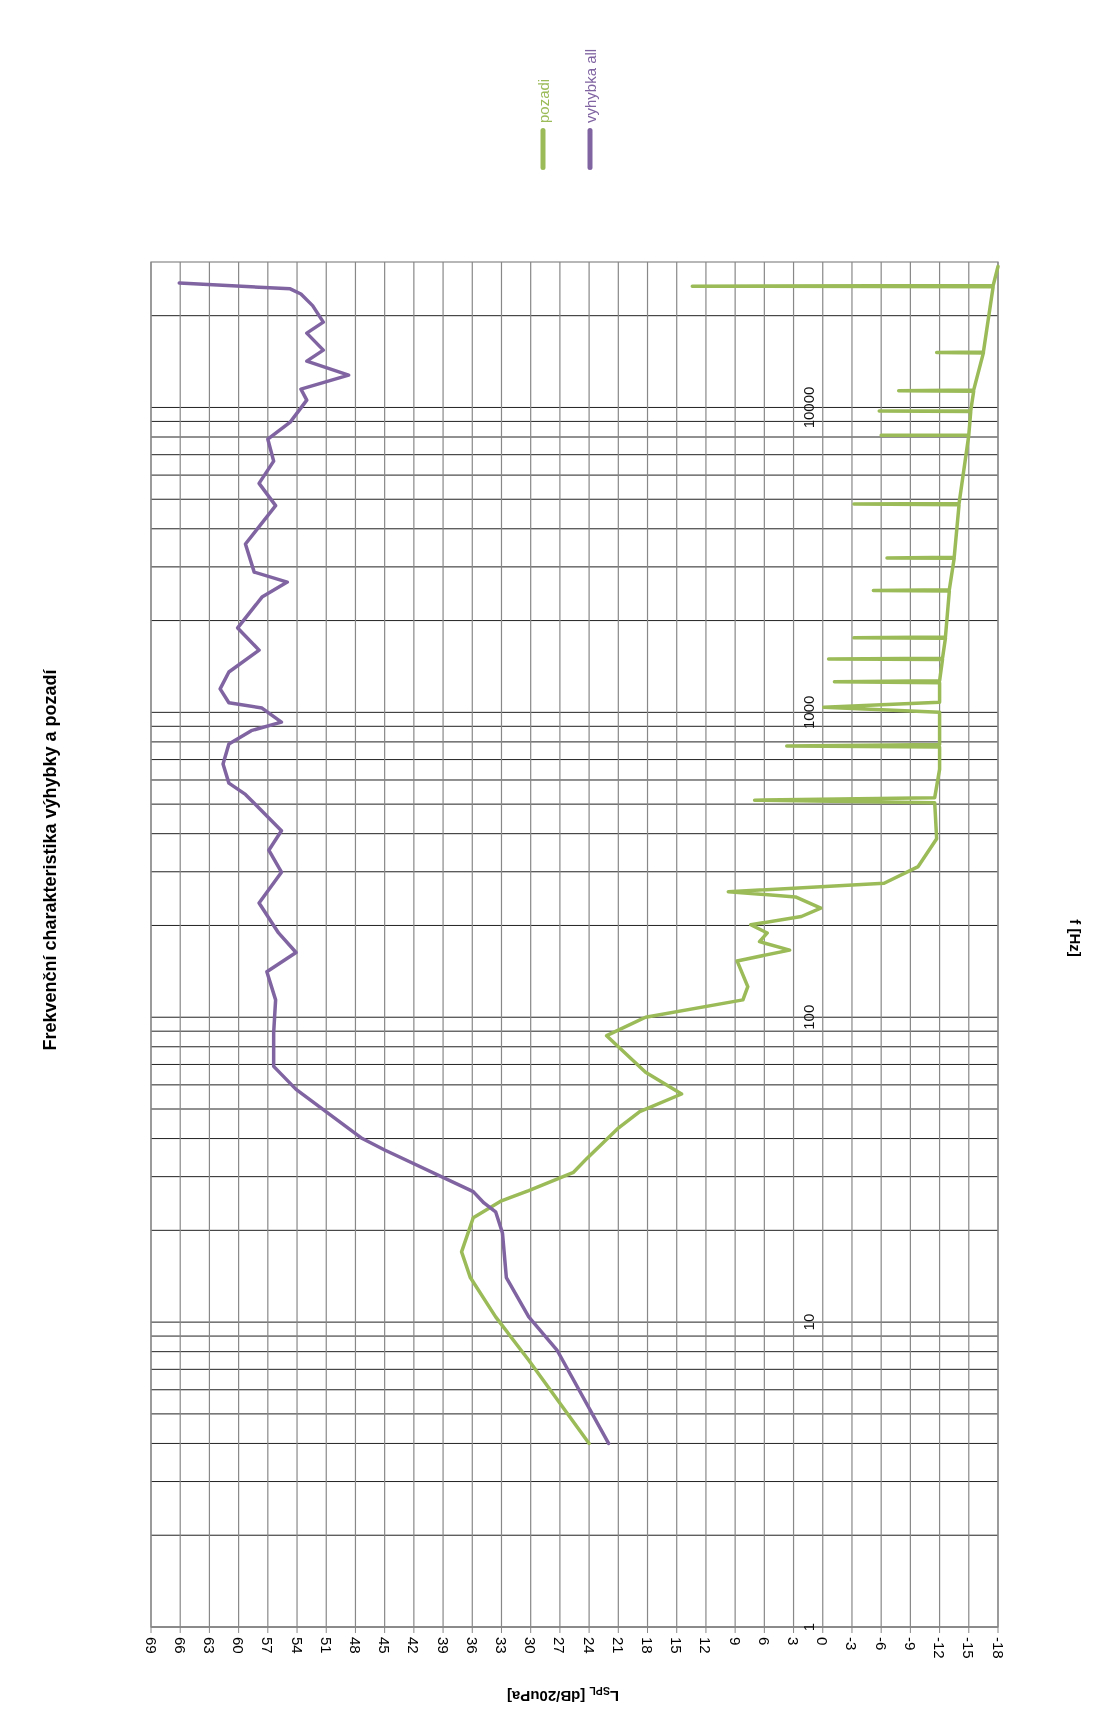 The image size is (1113, 1729). What do you see at coordinates (808, 1017) in the screenshot?
I see `y-tick-label: 100` at bounding box center [808, 1017].